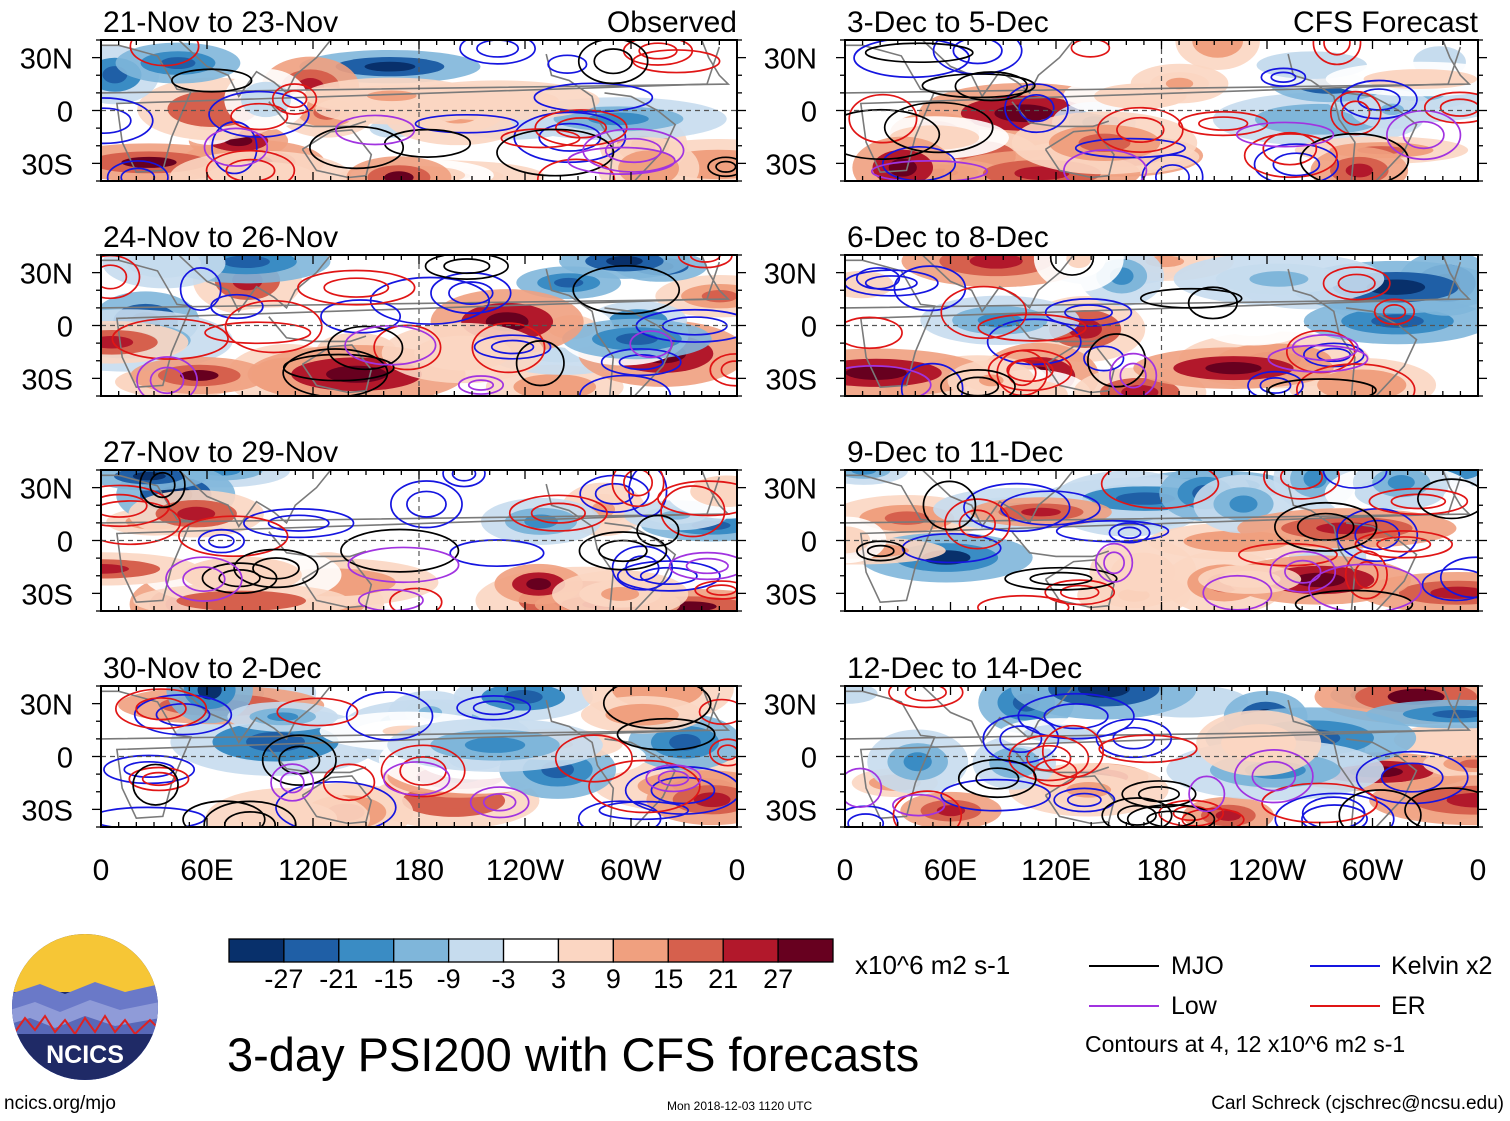 The image size is (1510, 1121). Describe the element at coordinates (1245, 1044) in the screenshot. I see `contour-note: Contours at 4, 12 x10^6 m2 s-1` at that location.